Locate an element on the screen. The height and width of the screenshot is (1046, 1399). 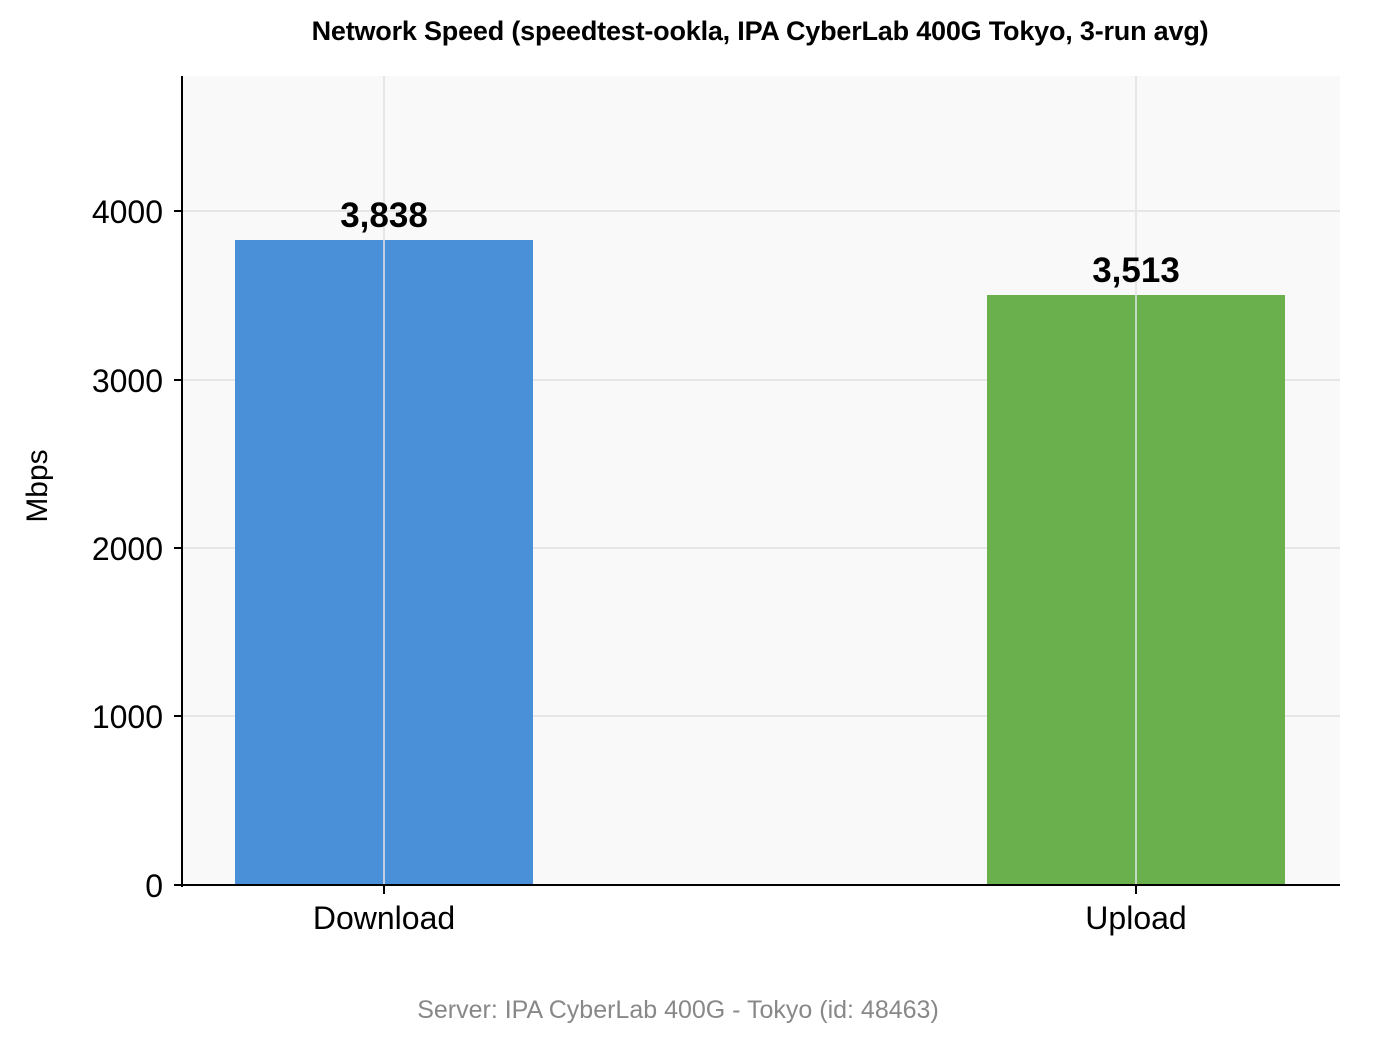
y-tick-label: 1000 is located at coordinates (127, 717).